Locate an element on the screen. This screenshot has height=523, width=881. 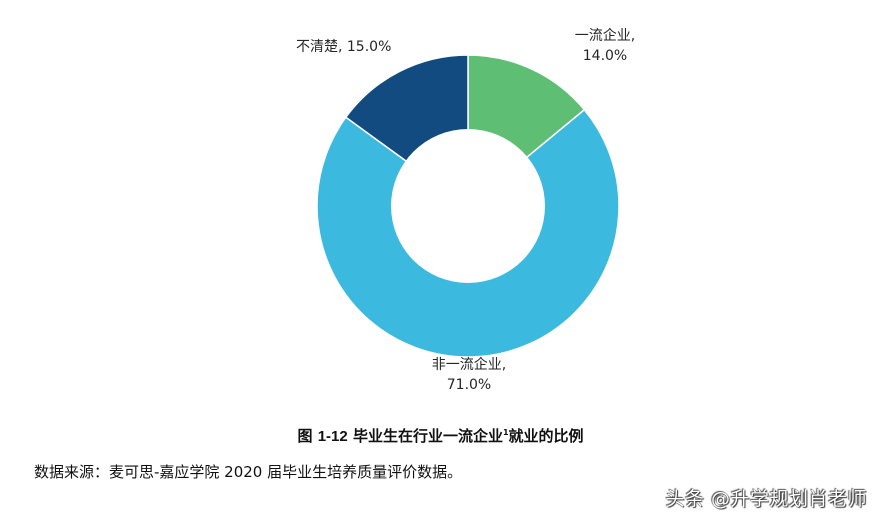
figure-caption-text: 毕业生在行业一流企业1就业的比例 is located at coordinates (468, 436).